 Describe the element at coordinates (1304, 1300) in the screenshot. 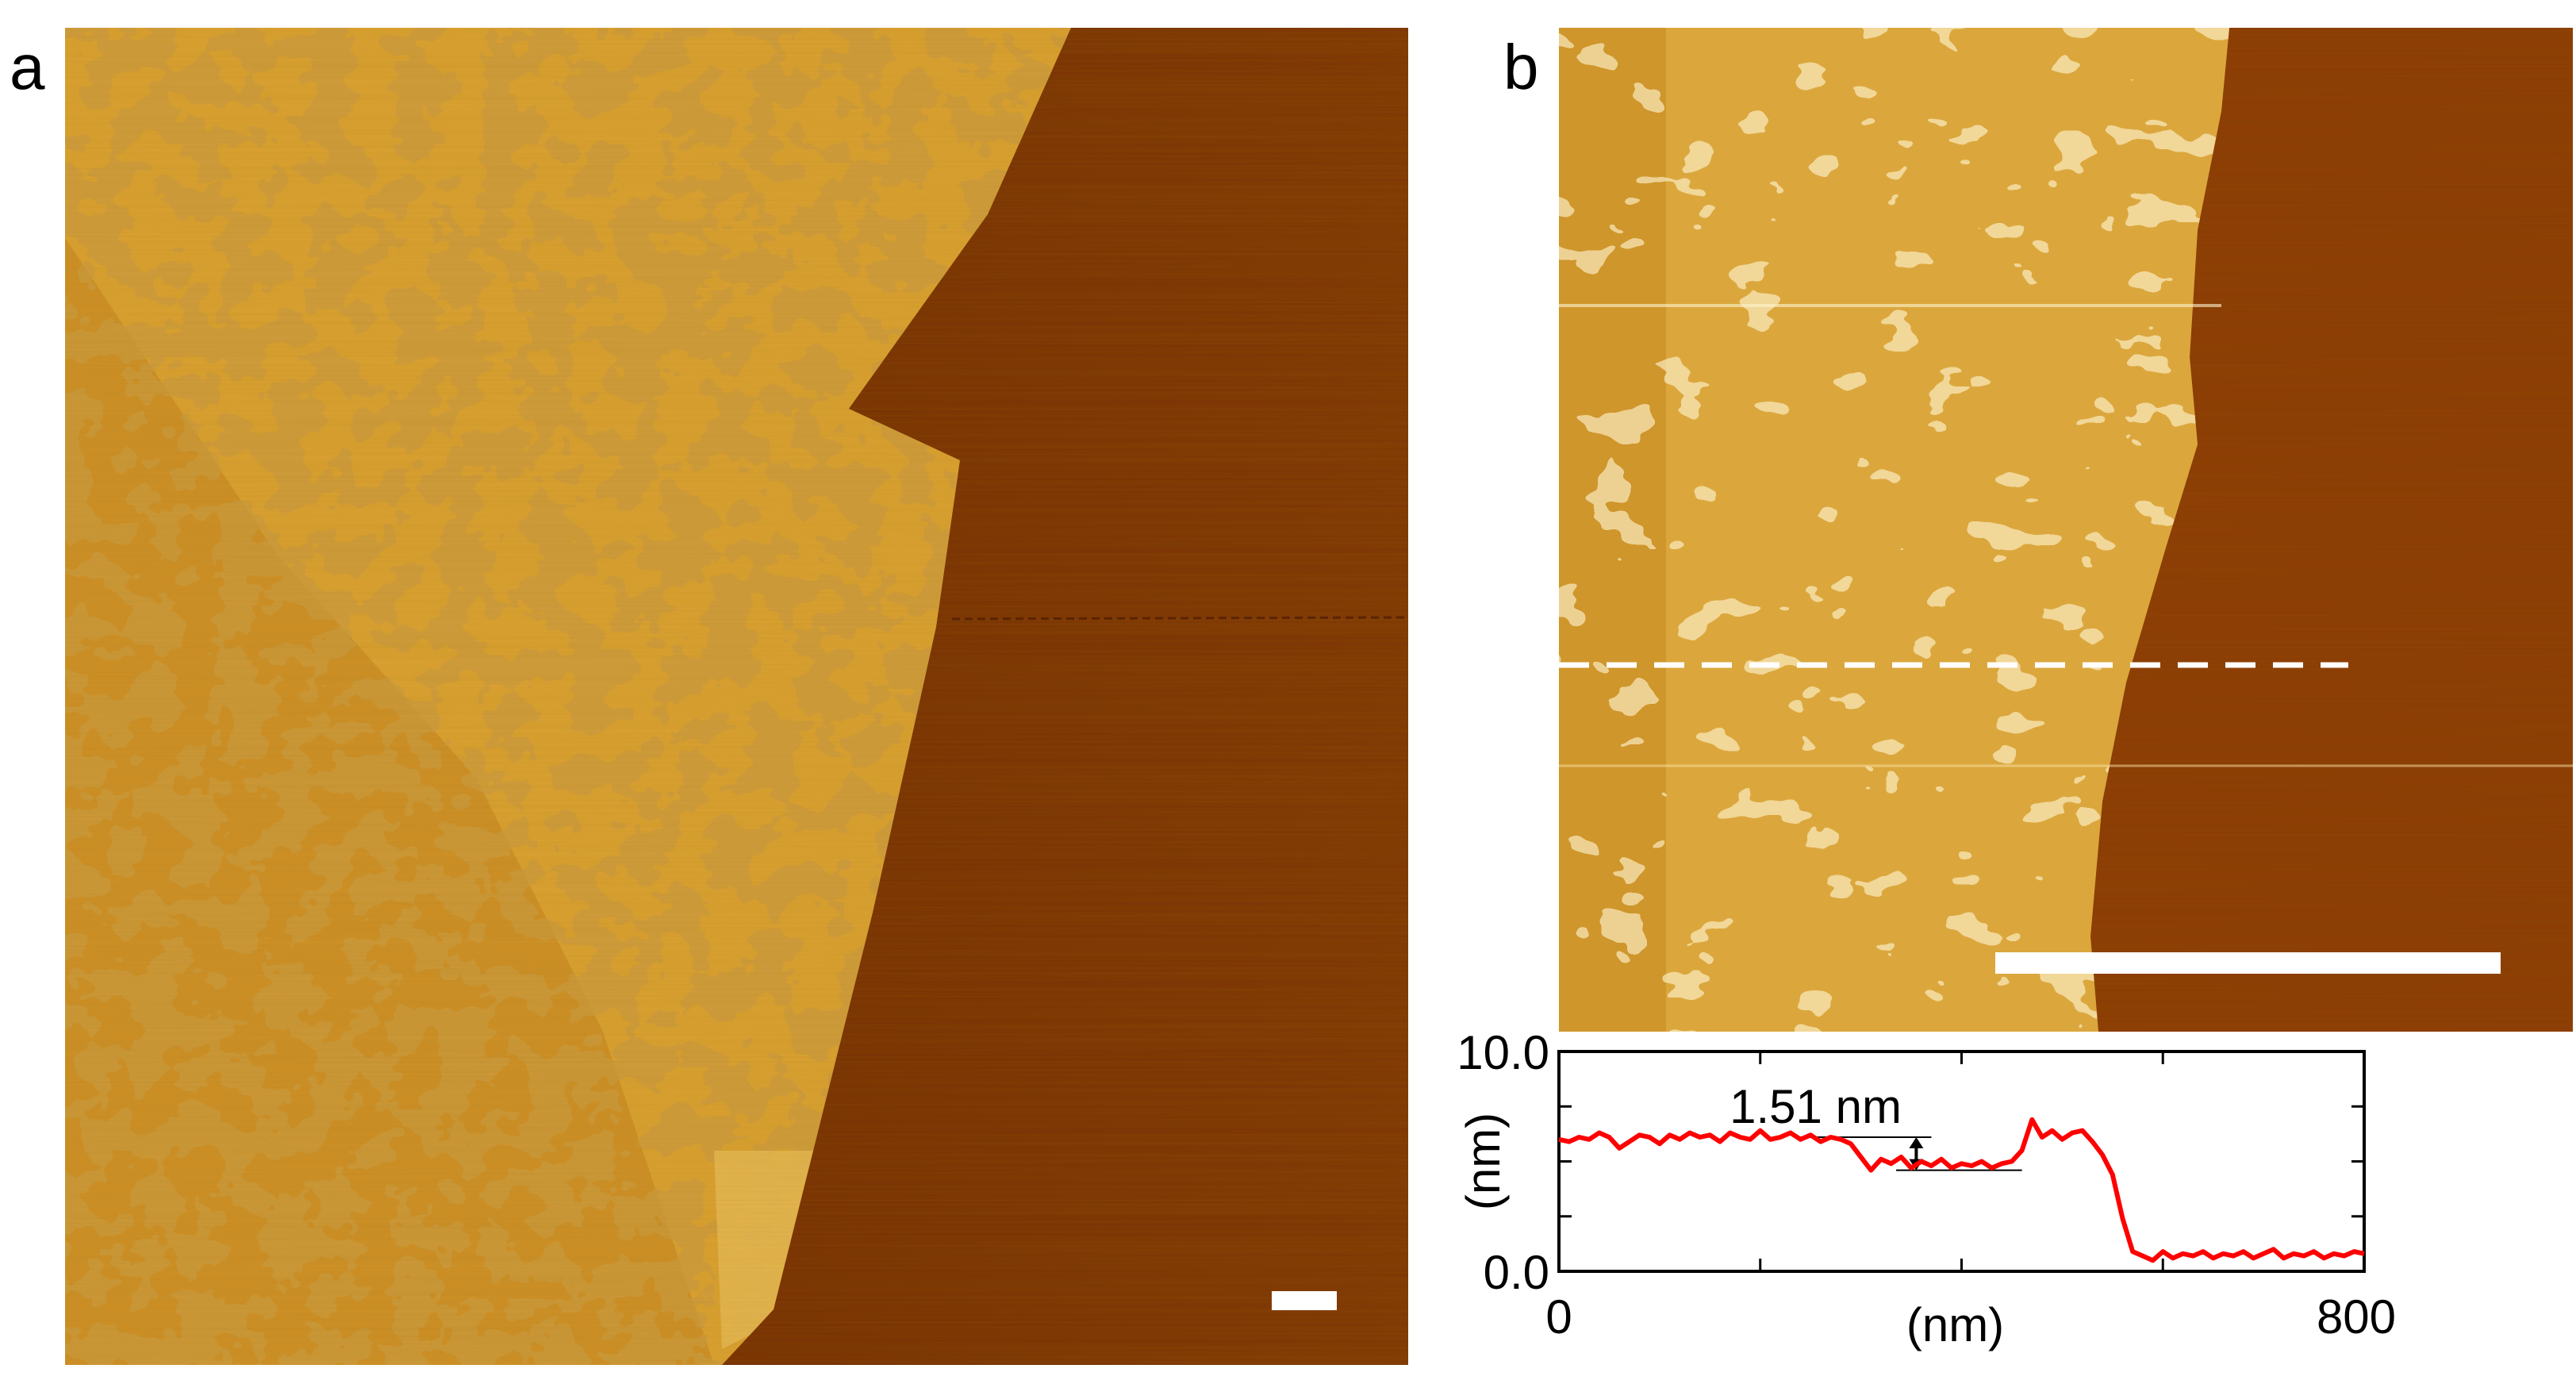

I see `scale-bar-a` at that location.